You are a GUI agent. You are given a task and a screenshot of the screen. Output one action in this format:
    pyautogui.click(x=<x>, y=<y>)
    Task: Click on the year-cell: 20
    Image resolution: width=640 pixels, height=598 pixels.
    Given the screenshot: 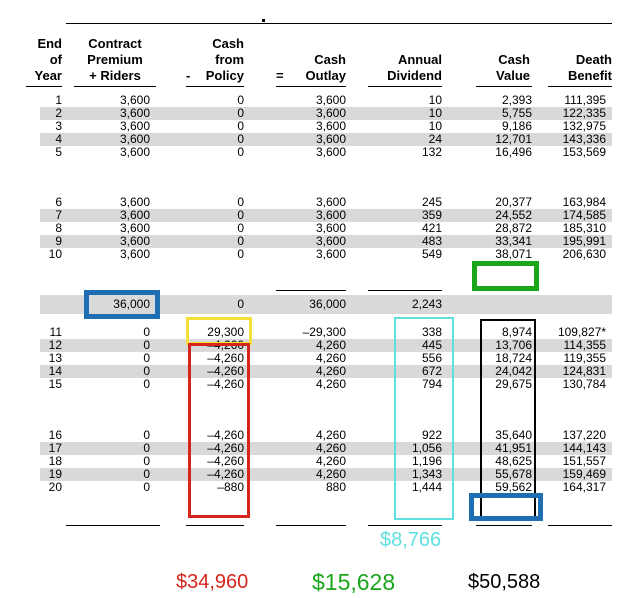 What is the action you would take?
    pyautogui.click(x=55, y=487)
    